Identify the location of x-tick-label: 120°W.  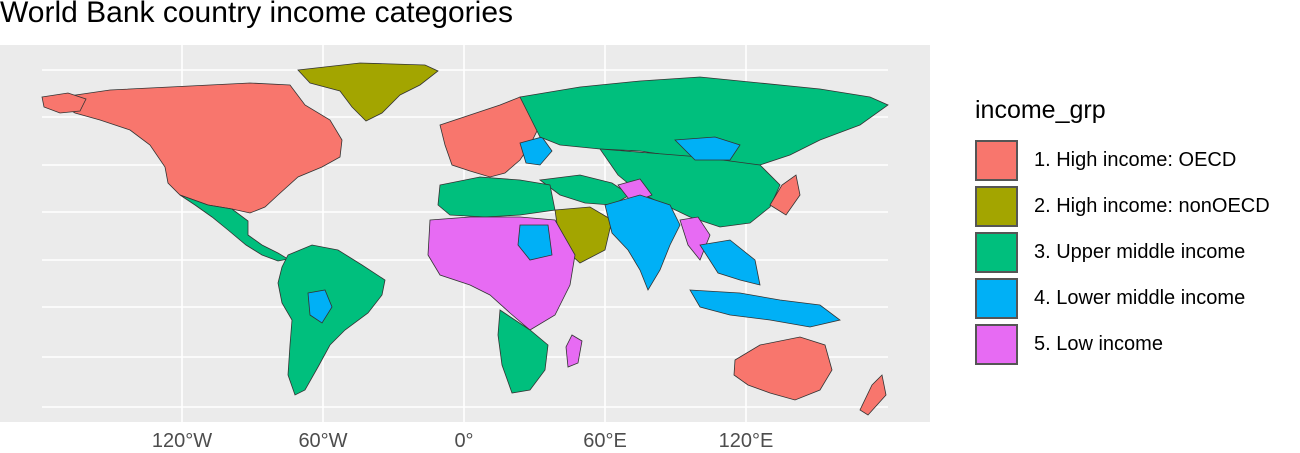
(182, 441).